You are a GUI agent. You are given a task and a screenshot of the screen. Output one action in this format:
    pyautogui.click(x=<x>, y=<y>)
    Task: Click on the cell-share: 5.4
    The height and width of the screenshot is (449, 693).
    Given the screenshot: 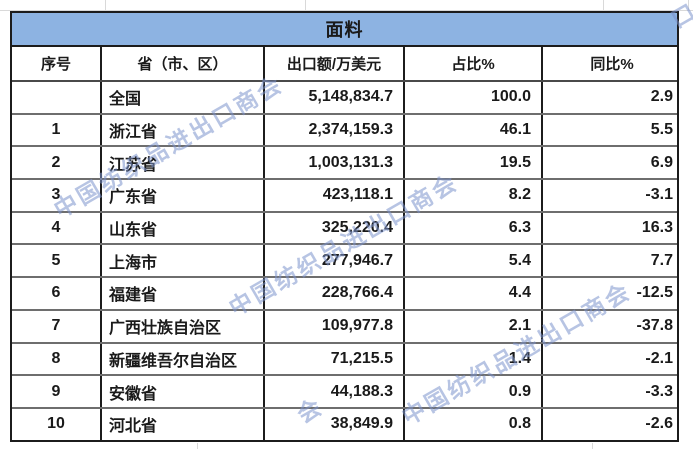 What is the action you would take?
    pyautogui.click(x=474, y=261)
    